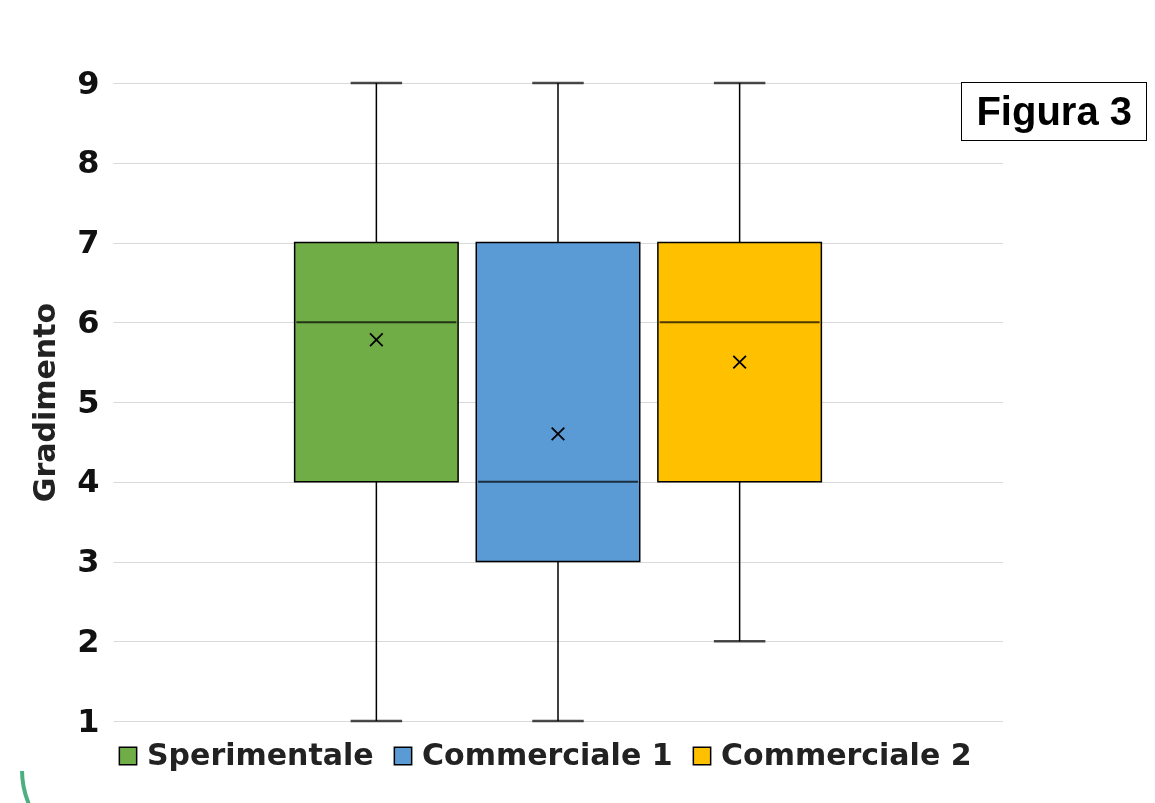 The image size is (1155, 803). Describe the element at coordinates (88, 481) in the screenshot. I see `y-tick-label: 4` at that location.